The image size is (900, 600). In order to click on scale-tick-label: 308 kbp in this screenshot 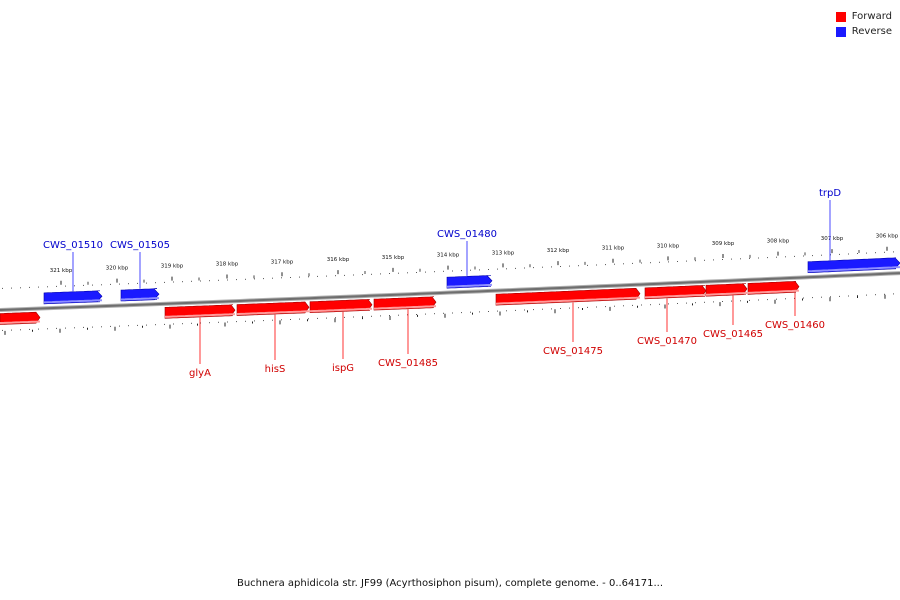, I will do `click(778, 242)`.